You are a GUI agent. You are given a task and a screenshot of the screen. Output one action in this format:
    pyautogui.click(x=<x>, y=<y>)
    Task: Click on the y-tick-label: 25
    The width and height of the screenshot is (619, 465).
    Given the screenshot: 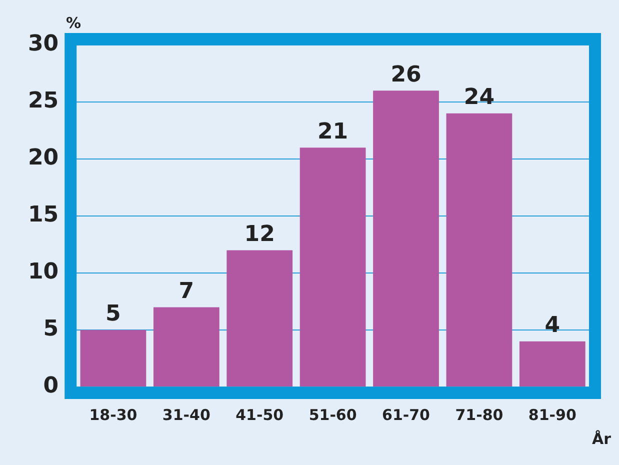 What is the action you would take?
    pyautogui.click(x=43, y=101)
    